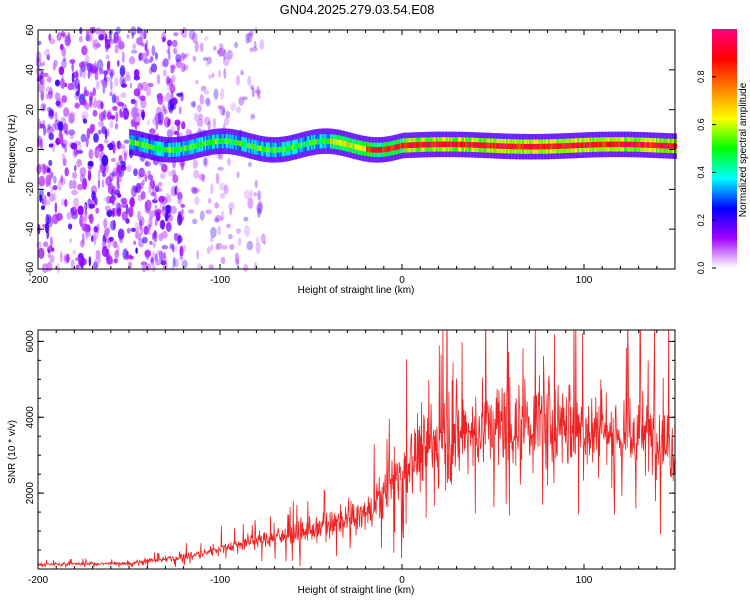 This screenshot has height=600, width=750. What do you see at coordinates (38, 280) in the screenshot?
I see `x-tick-label: -200` at bounding box center [38, 280].